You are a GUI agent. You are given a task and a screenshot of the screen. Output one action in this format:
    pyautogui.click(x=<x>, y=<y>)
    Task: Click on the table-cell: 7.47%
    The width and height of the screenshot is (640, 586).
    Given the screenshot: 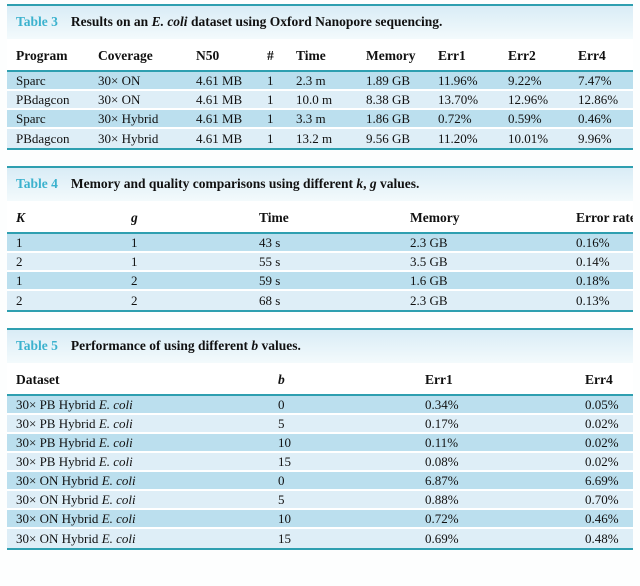 What is the action you would take?
    pyautogui.click(x=595, y=80)
    